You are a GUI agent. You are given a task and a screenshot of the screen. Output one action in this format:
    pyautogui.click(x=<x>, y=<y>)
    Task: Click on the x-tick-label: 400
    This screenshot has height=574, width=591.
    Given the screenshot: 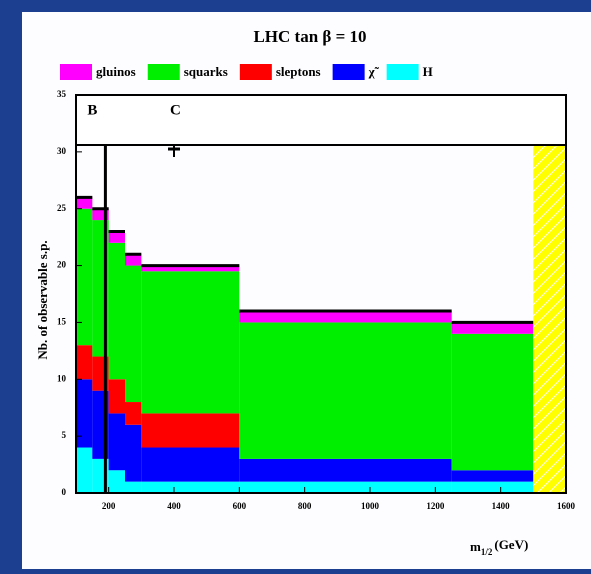 What is the action you would take?
    pyautogui.click(x=174, y=506)
    